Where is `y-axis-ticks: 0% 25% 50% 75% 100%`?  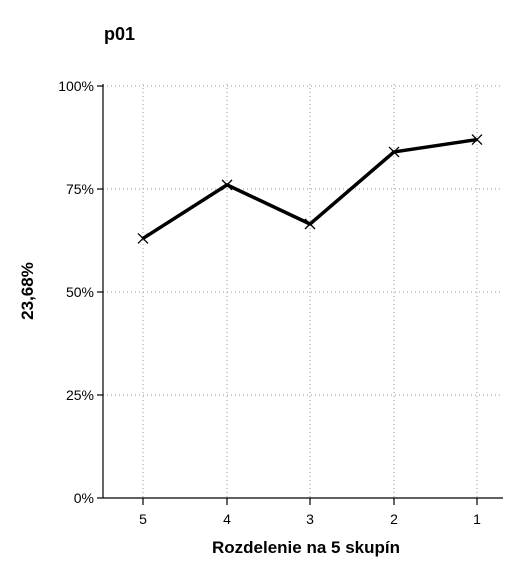
y-axis-ticks: 0% 25% 50% 75% 100% is located at coordinates (80, 292).